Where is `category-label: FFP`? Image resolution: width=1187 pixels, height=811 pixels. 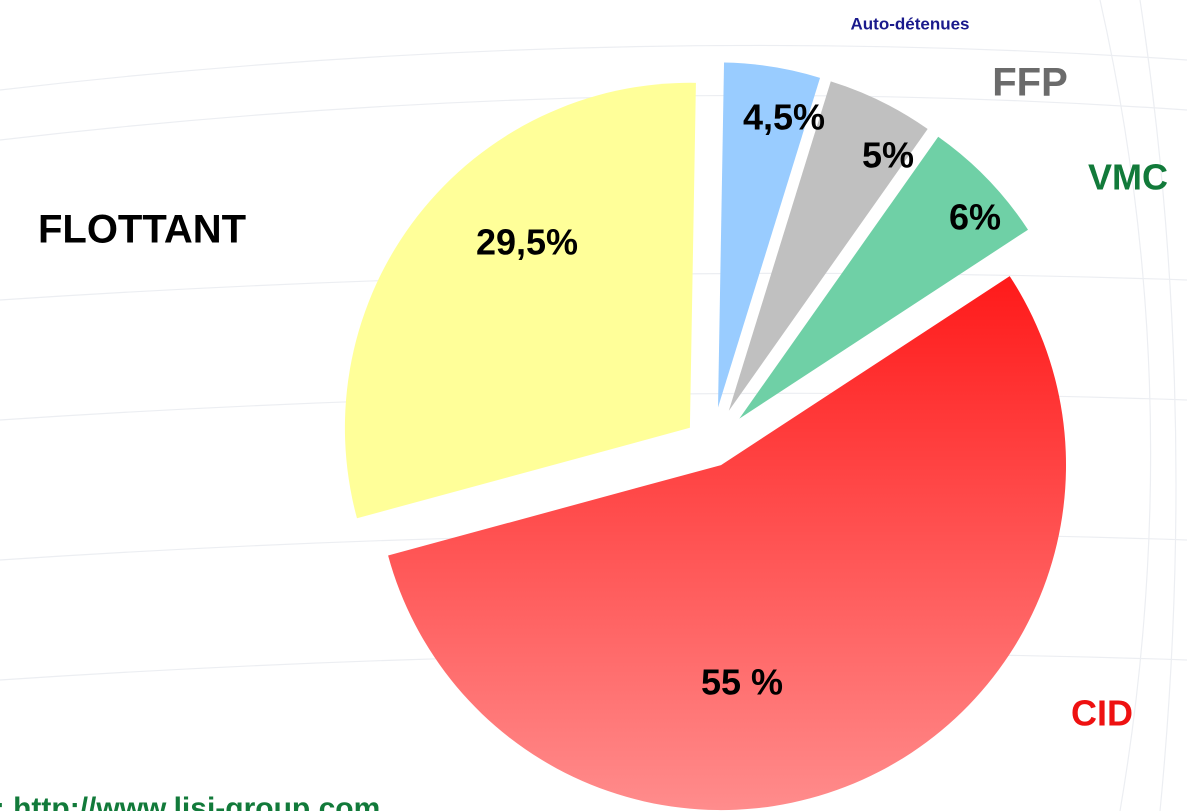
category-label: FFP is located at coordinates (1030, 83).